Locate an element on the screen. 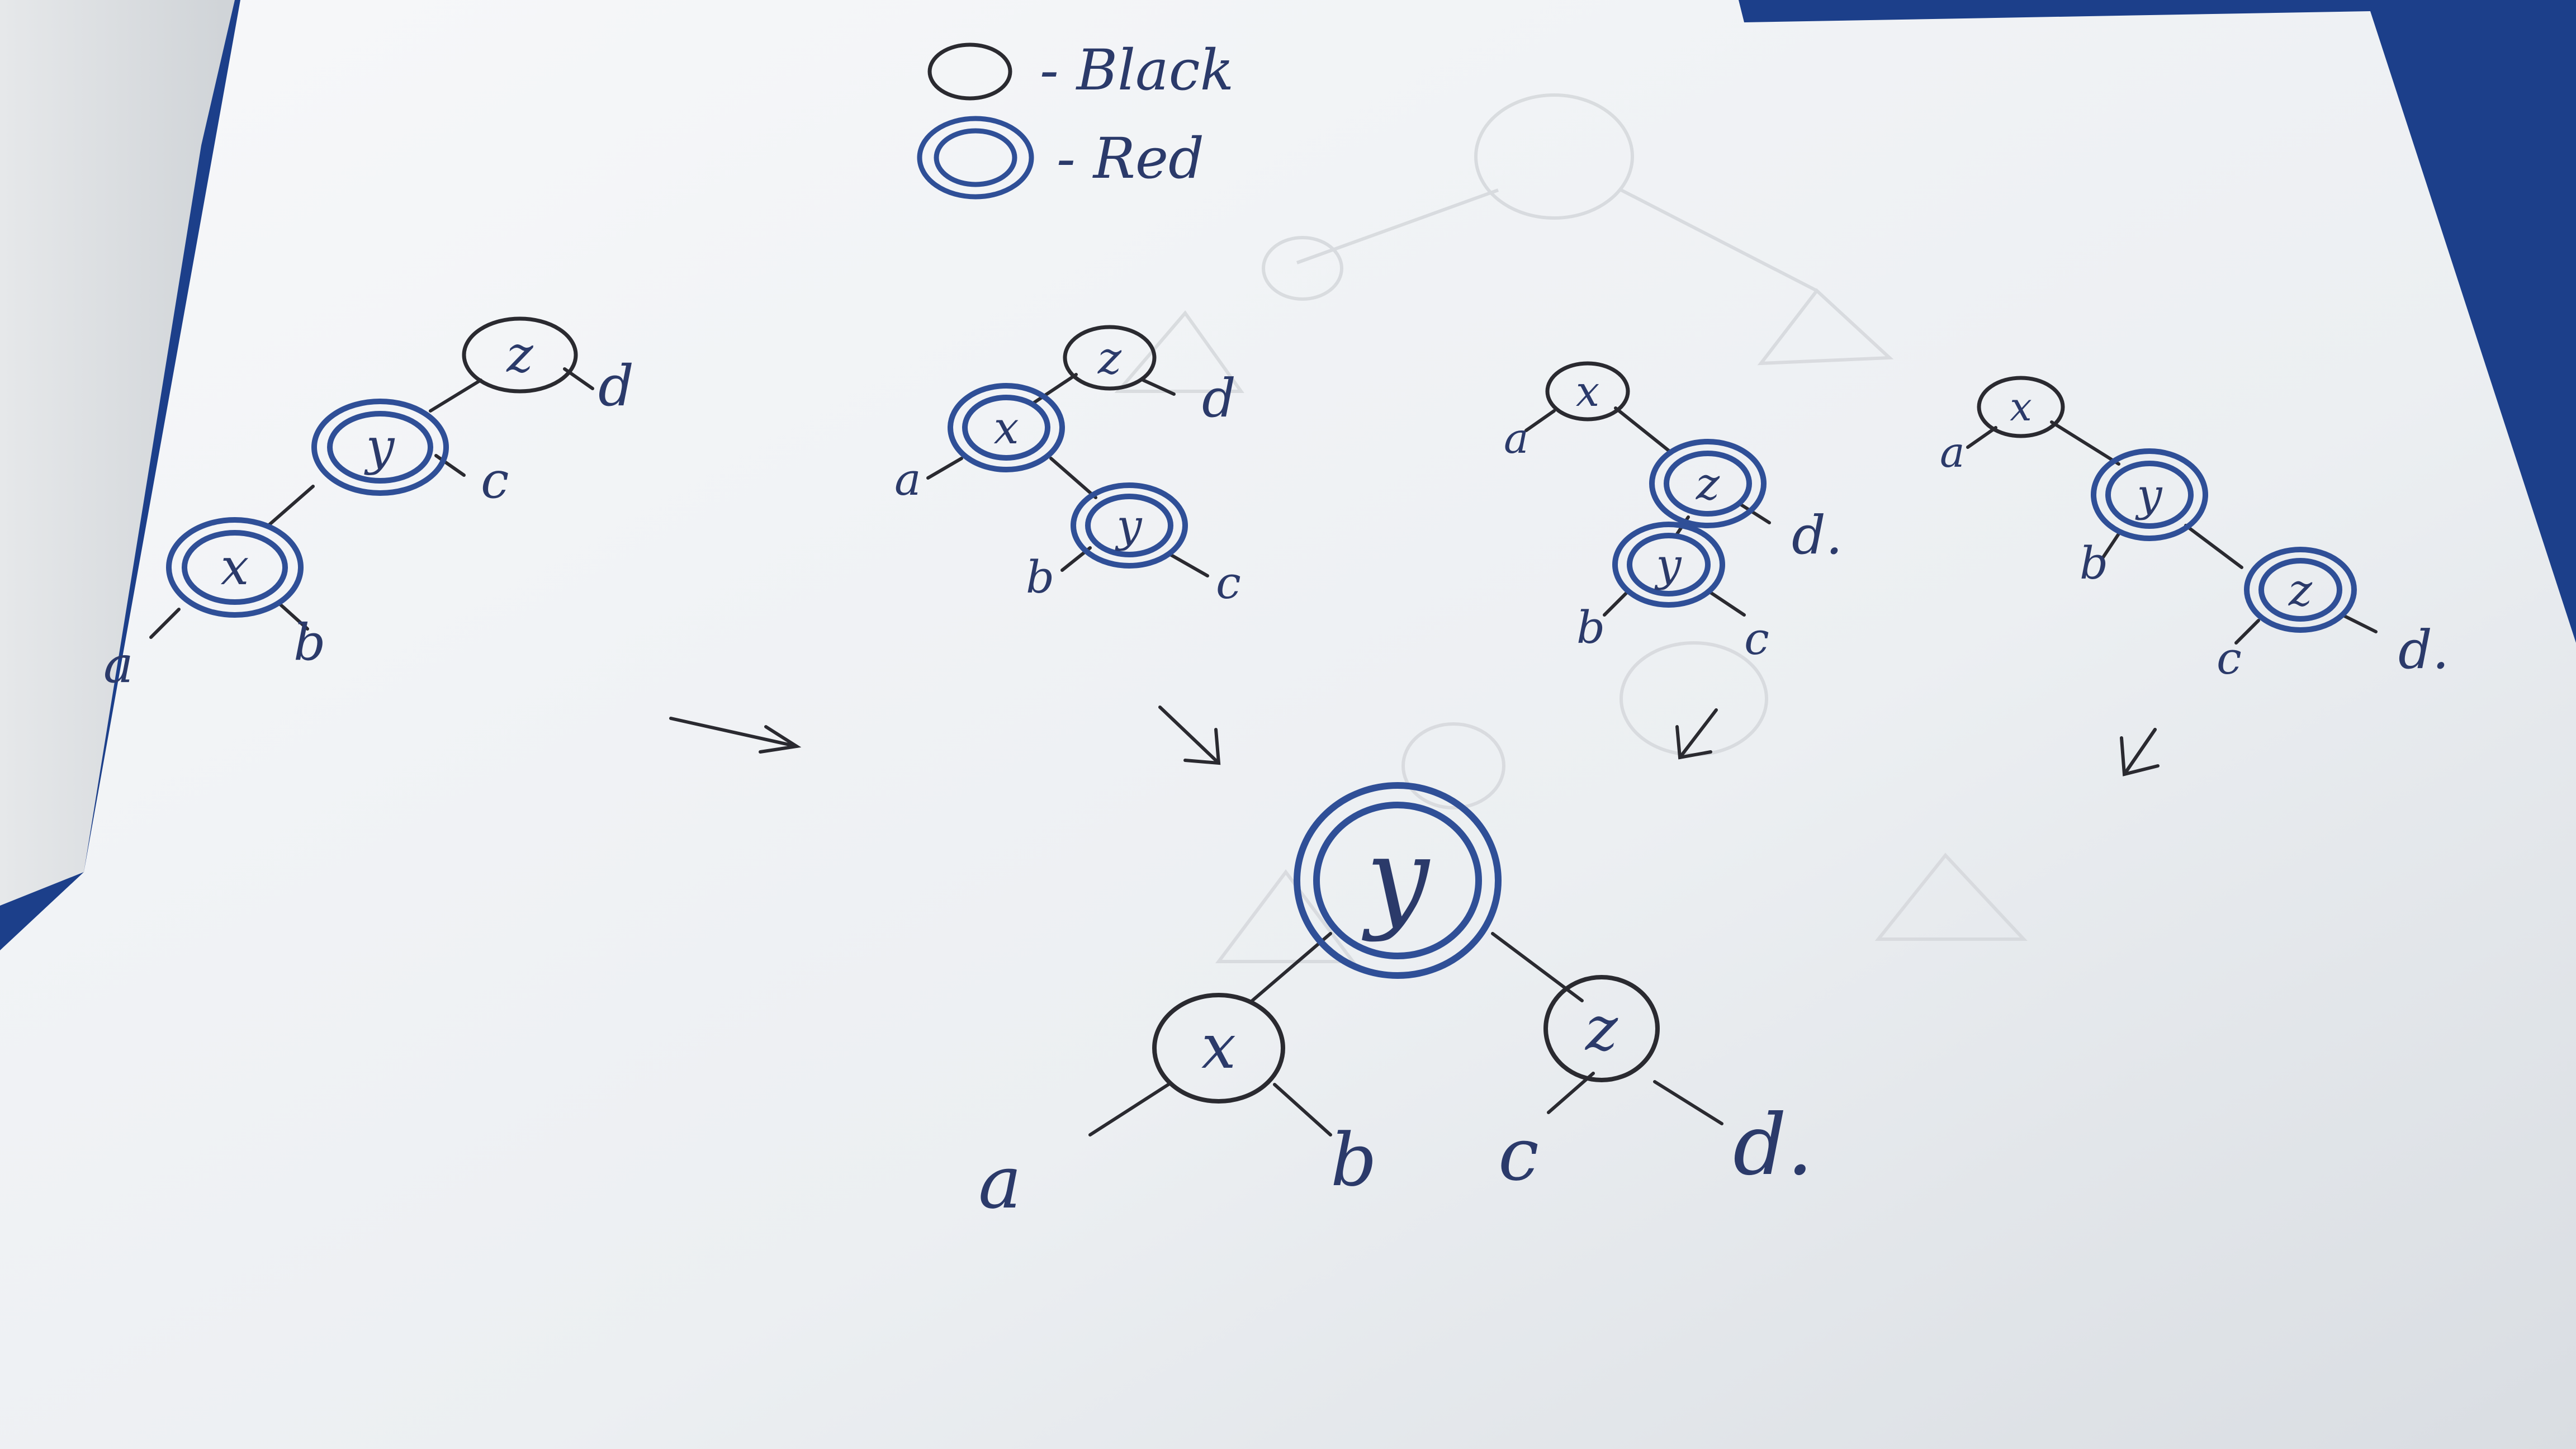  case-4-tree: x y z a b c d. is located at coordinates (2194, 530).